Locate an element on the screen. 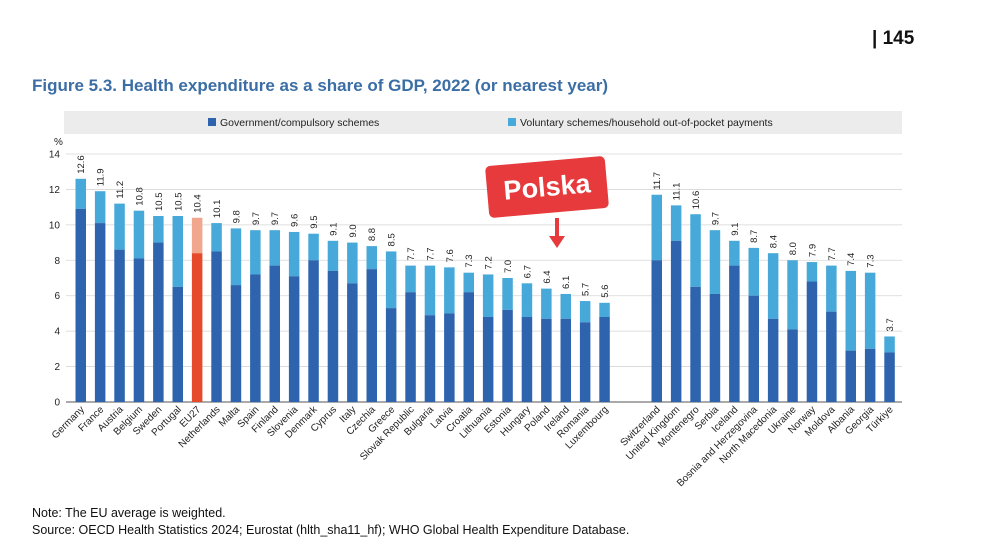 This screenshot has width=1000, height=548. y-tick-label: 2 is located at coordinates (57, 367).